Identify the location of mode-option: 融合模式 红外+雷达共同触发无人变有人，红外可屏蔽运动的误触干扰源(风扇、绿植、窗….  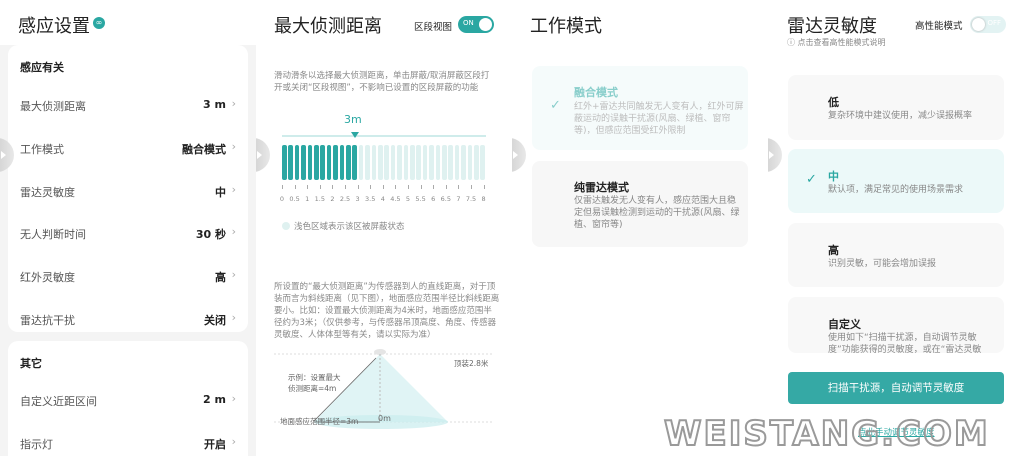
(640, 108).